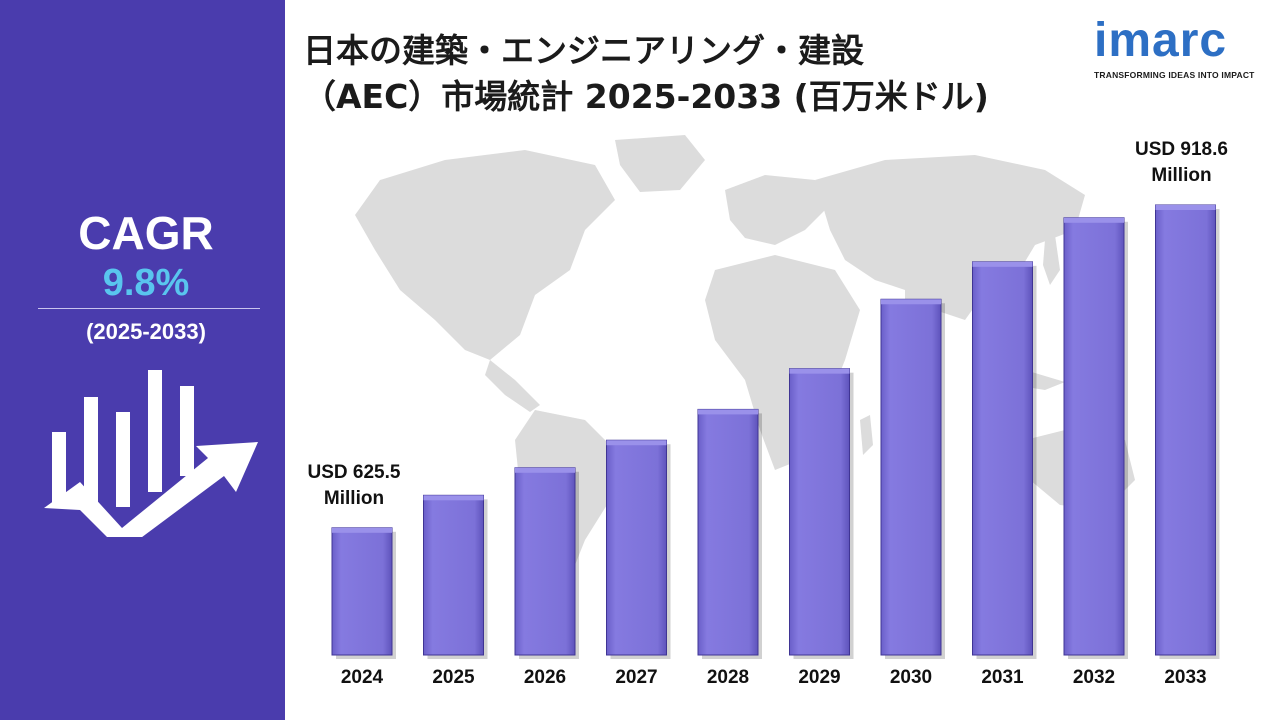  I want to click on logo-tagline: TRANSFORMING IDEAS INTO IMPACT, so click(1174, 75).